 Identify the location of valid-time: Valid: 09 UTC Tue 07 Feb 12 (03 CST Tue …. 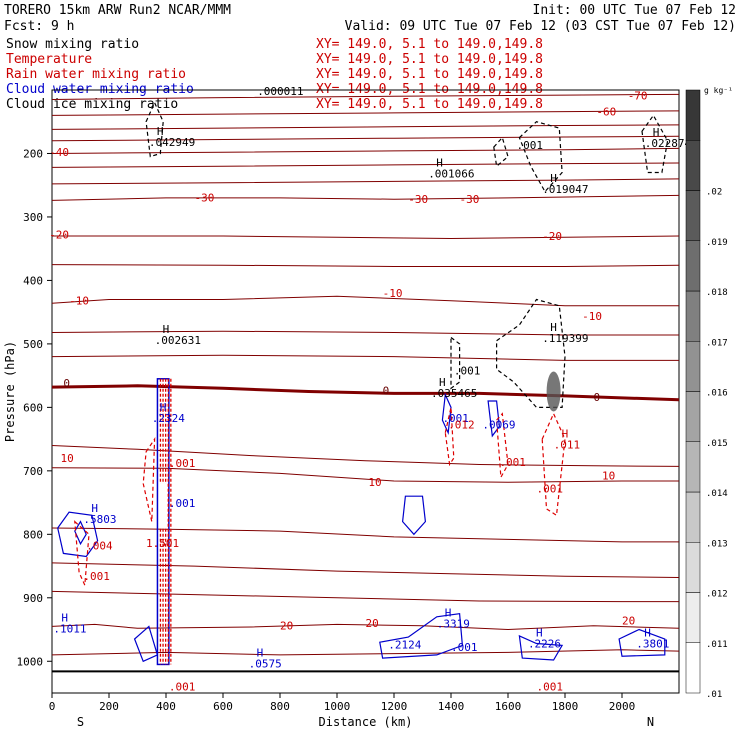
(540, 26).